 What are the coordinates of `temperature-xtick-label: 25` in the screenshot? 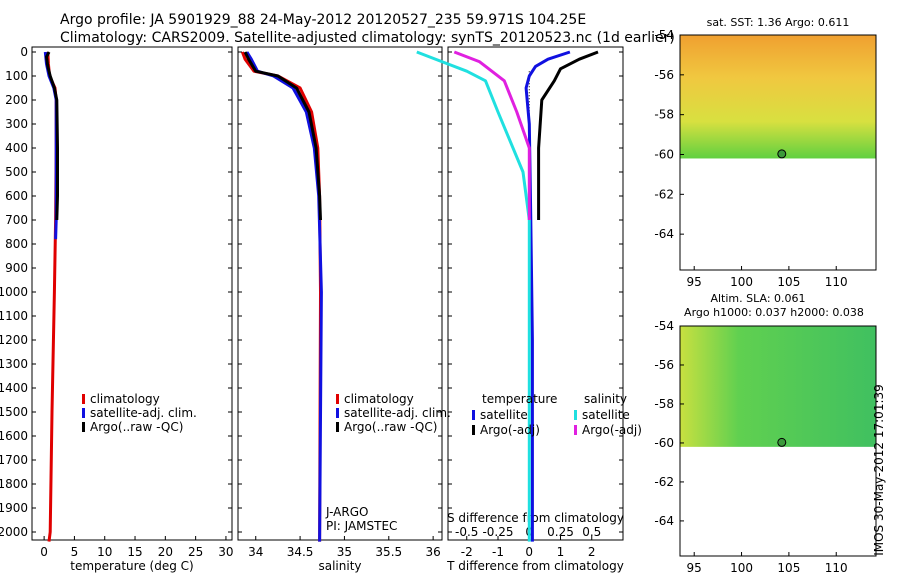 It's located at (195, 552).